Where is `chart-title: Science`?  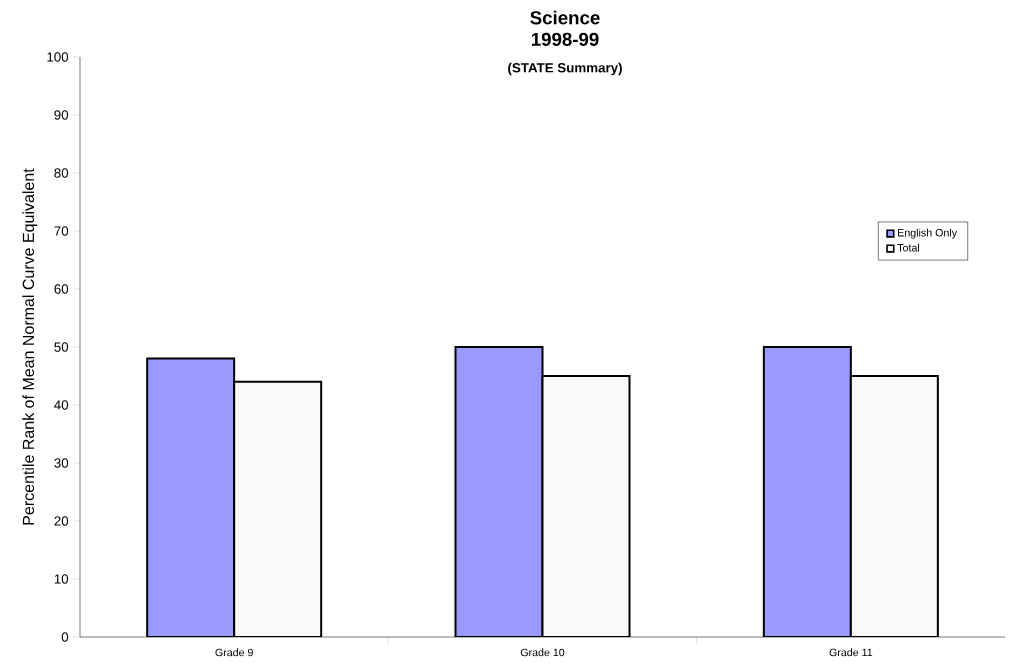 chart-title: Science is located at coordinates (565, 17).